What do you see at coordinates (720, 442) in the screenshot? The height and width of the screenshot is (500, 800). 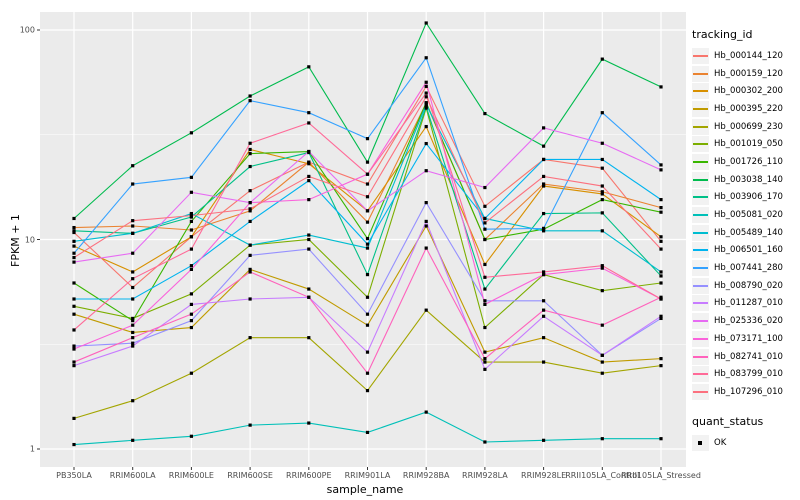 I see `quant-item-label: OK` at bounding box center [720, 442].